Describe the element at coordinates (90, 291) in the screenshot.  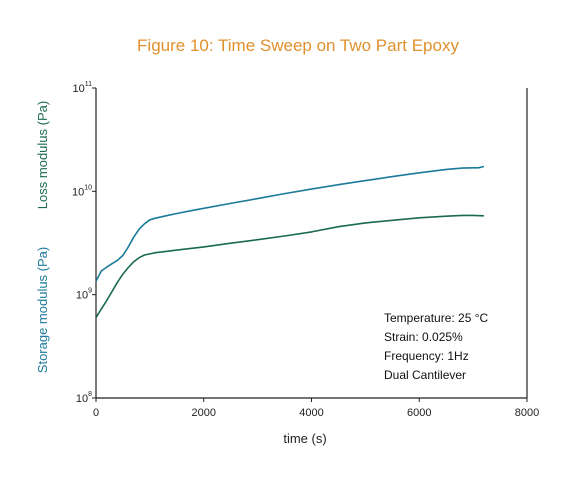
I see `y-tick-exponent: 9` at that location.